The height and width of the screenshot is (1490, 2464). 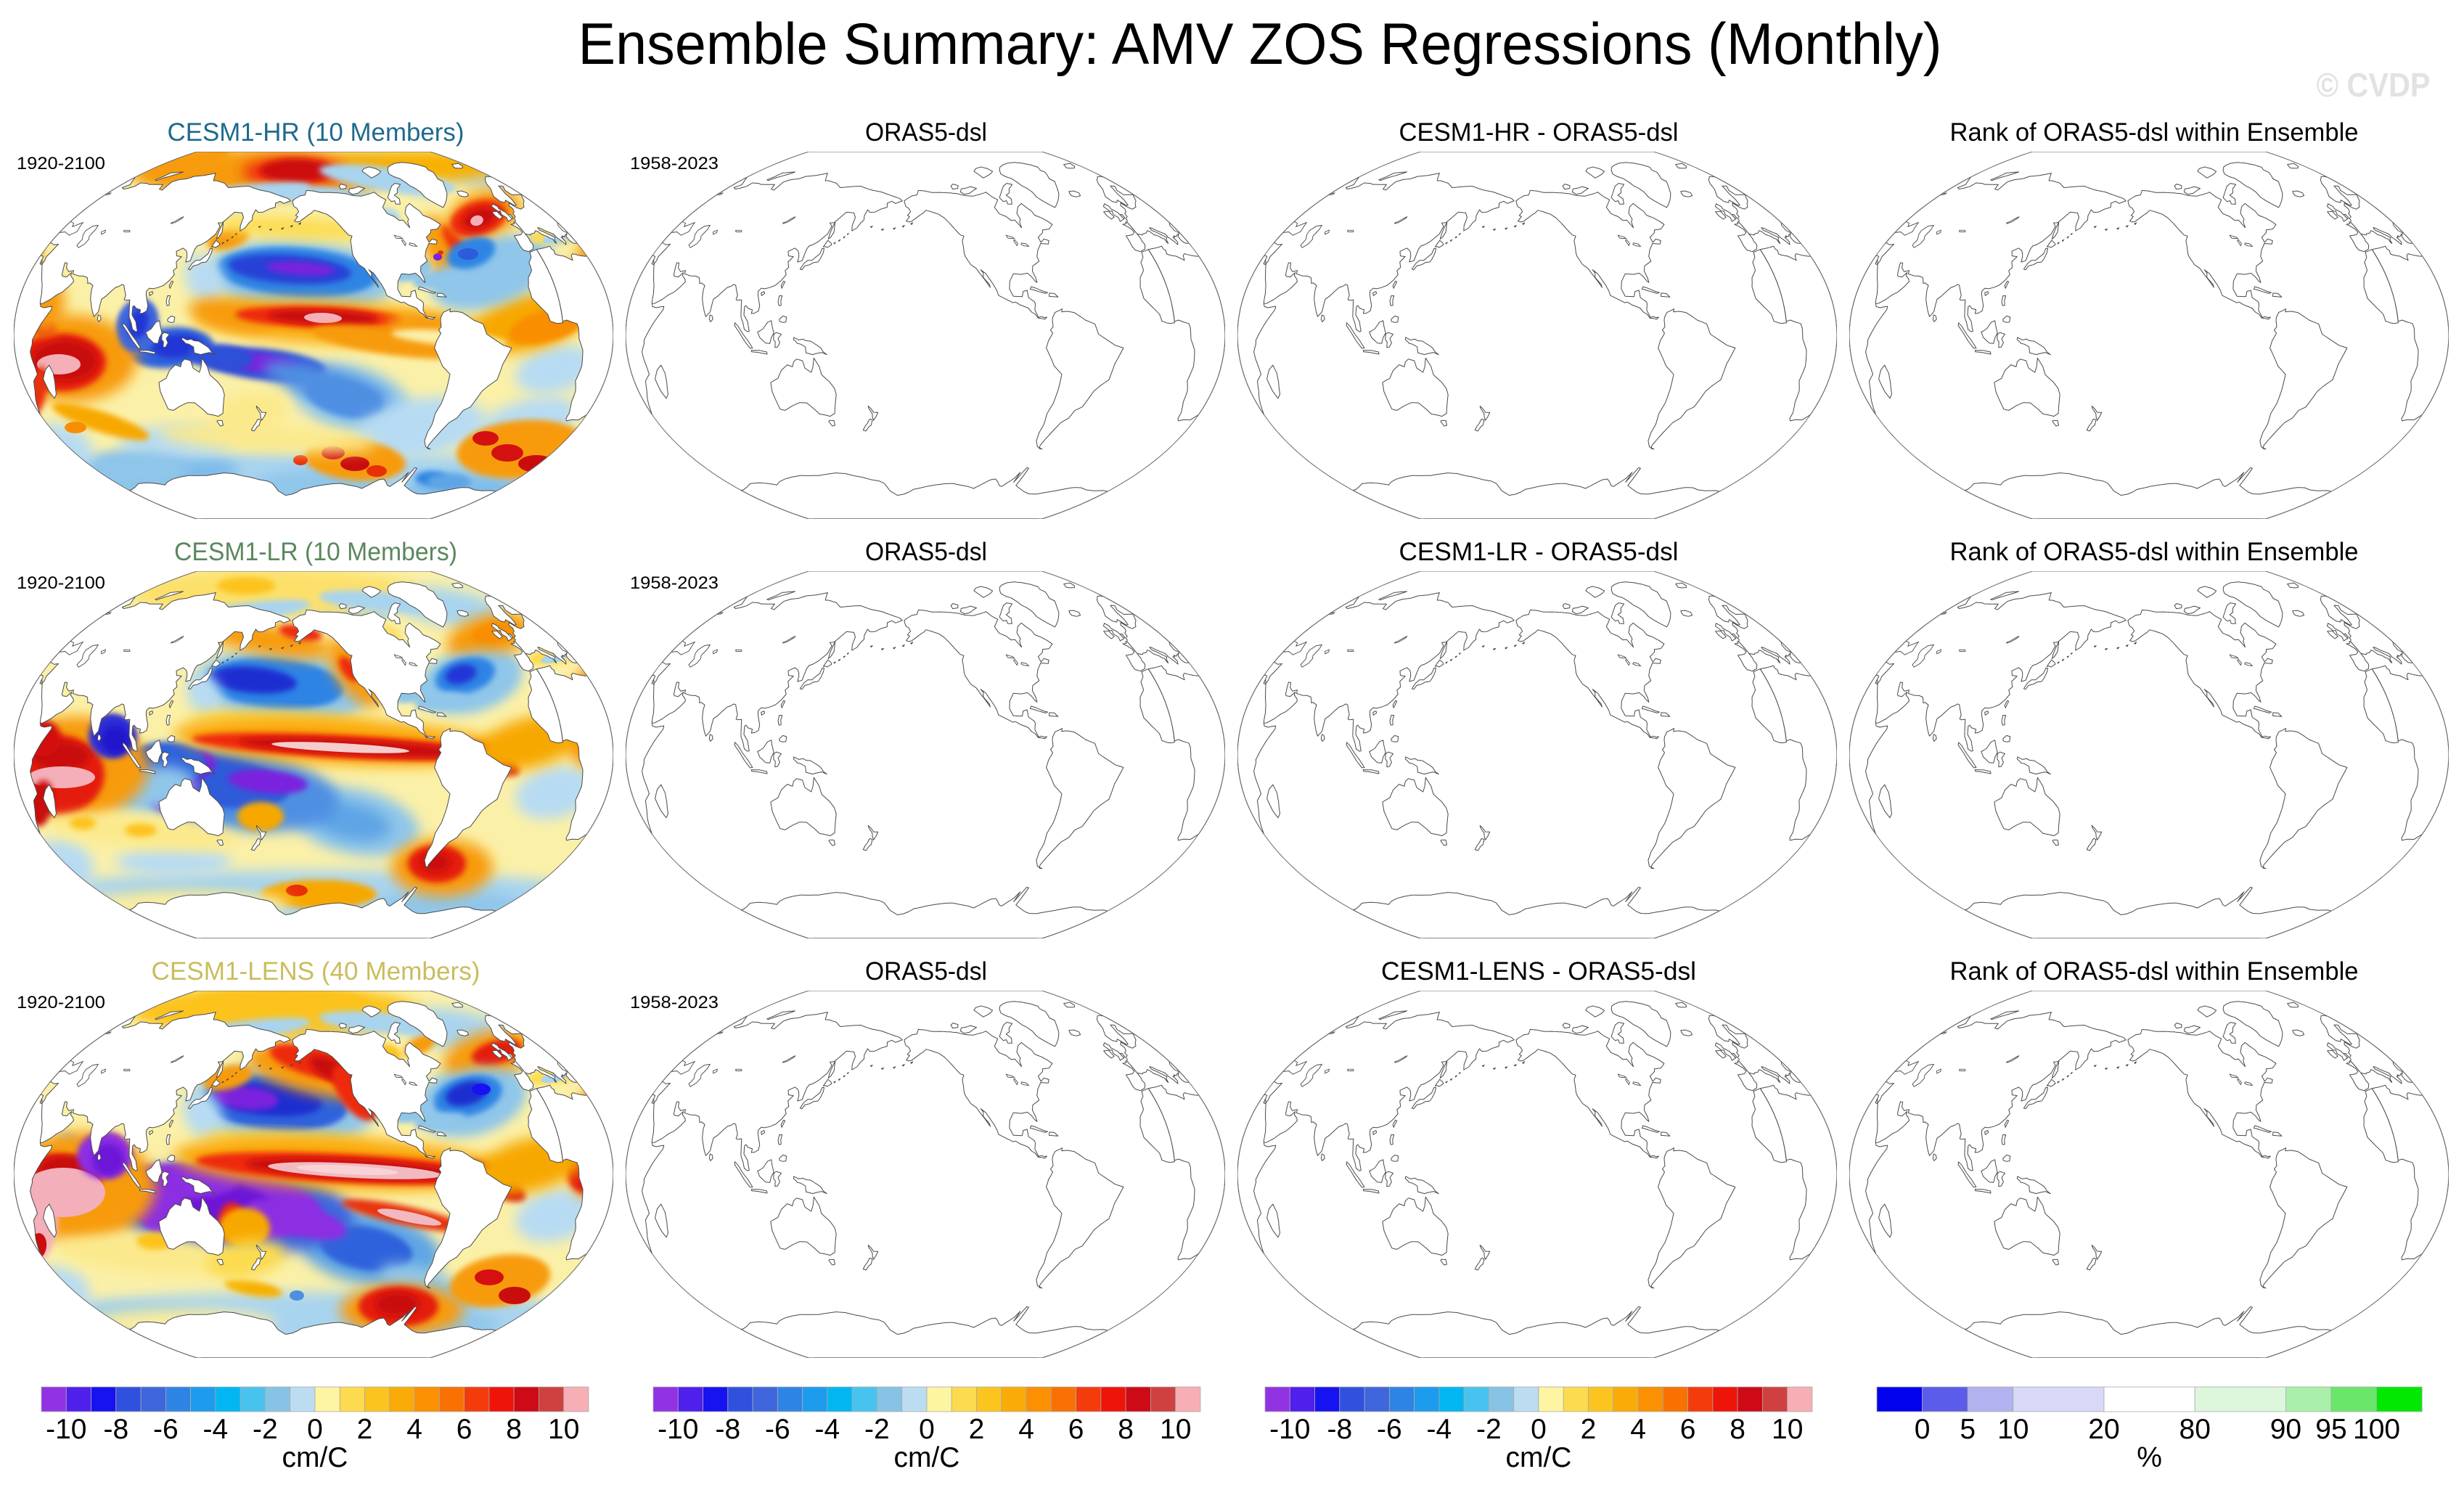 What do you see at coordinates (316, 971) in the screenshot?
I see `svg-text: CESM1-LENS (40 Members)` at bounding box center [316, 971].